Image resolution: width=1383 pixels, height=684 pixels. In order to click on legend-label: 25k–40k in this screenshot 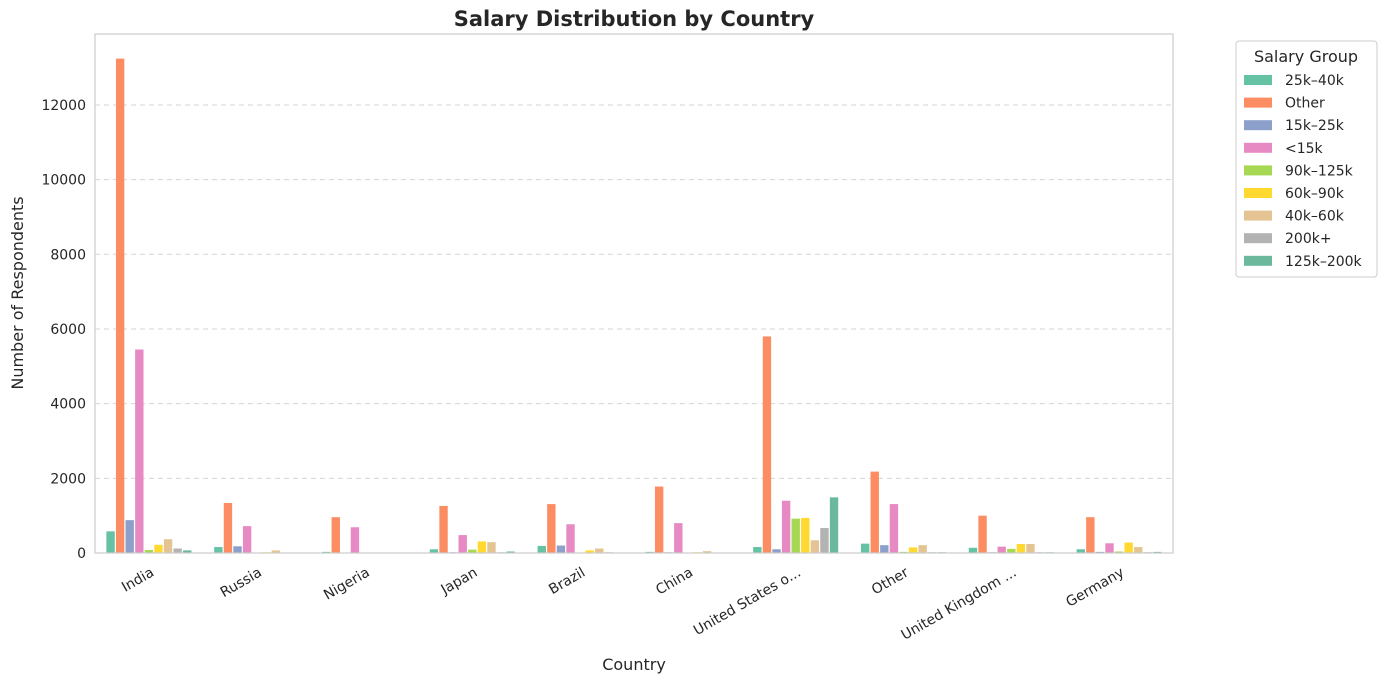, I will do `click(1315, 81)`.